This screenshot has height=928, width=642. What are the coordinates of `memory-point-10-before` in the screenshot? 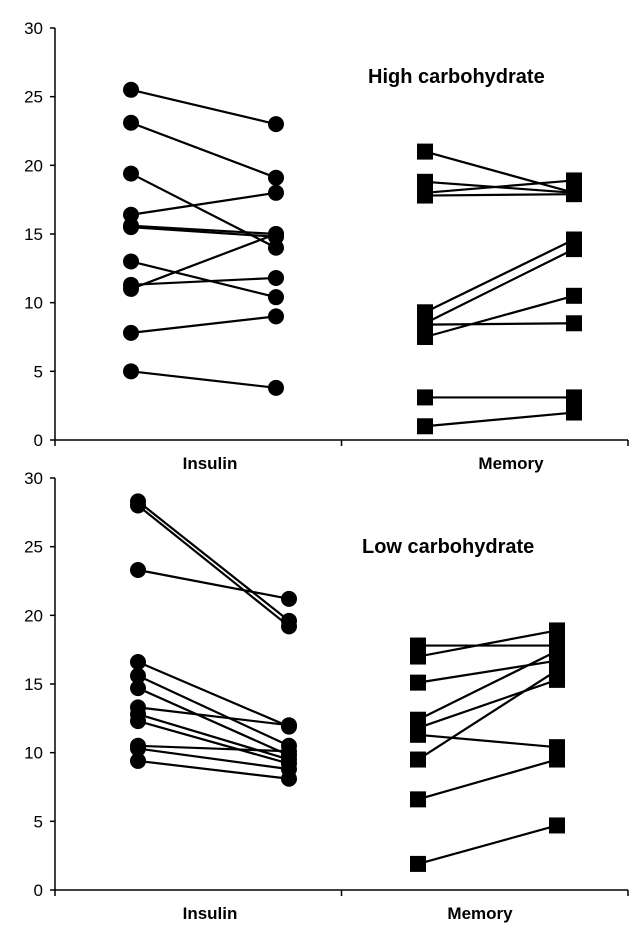 It's located at (425, 426).